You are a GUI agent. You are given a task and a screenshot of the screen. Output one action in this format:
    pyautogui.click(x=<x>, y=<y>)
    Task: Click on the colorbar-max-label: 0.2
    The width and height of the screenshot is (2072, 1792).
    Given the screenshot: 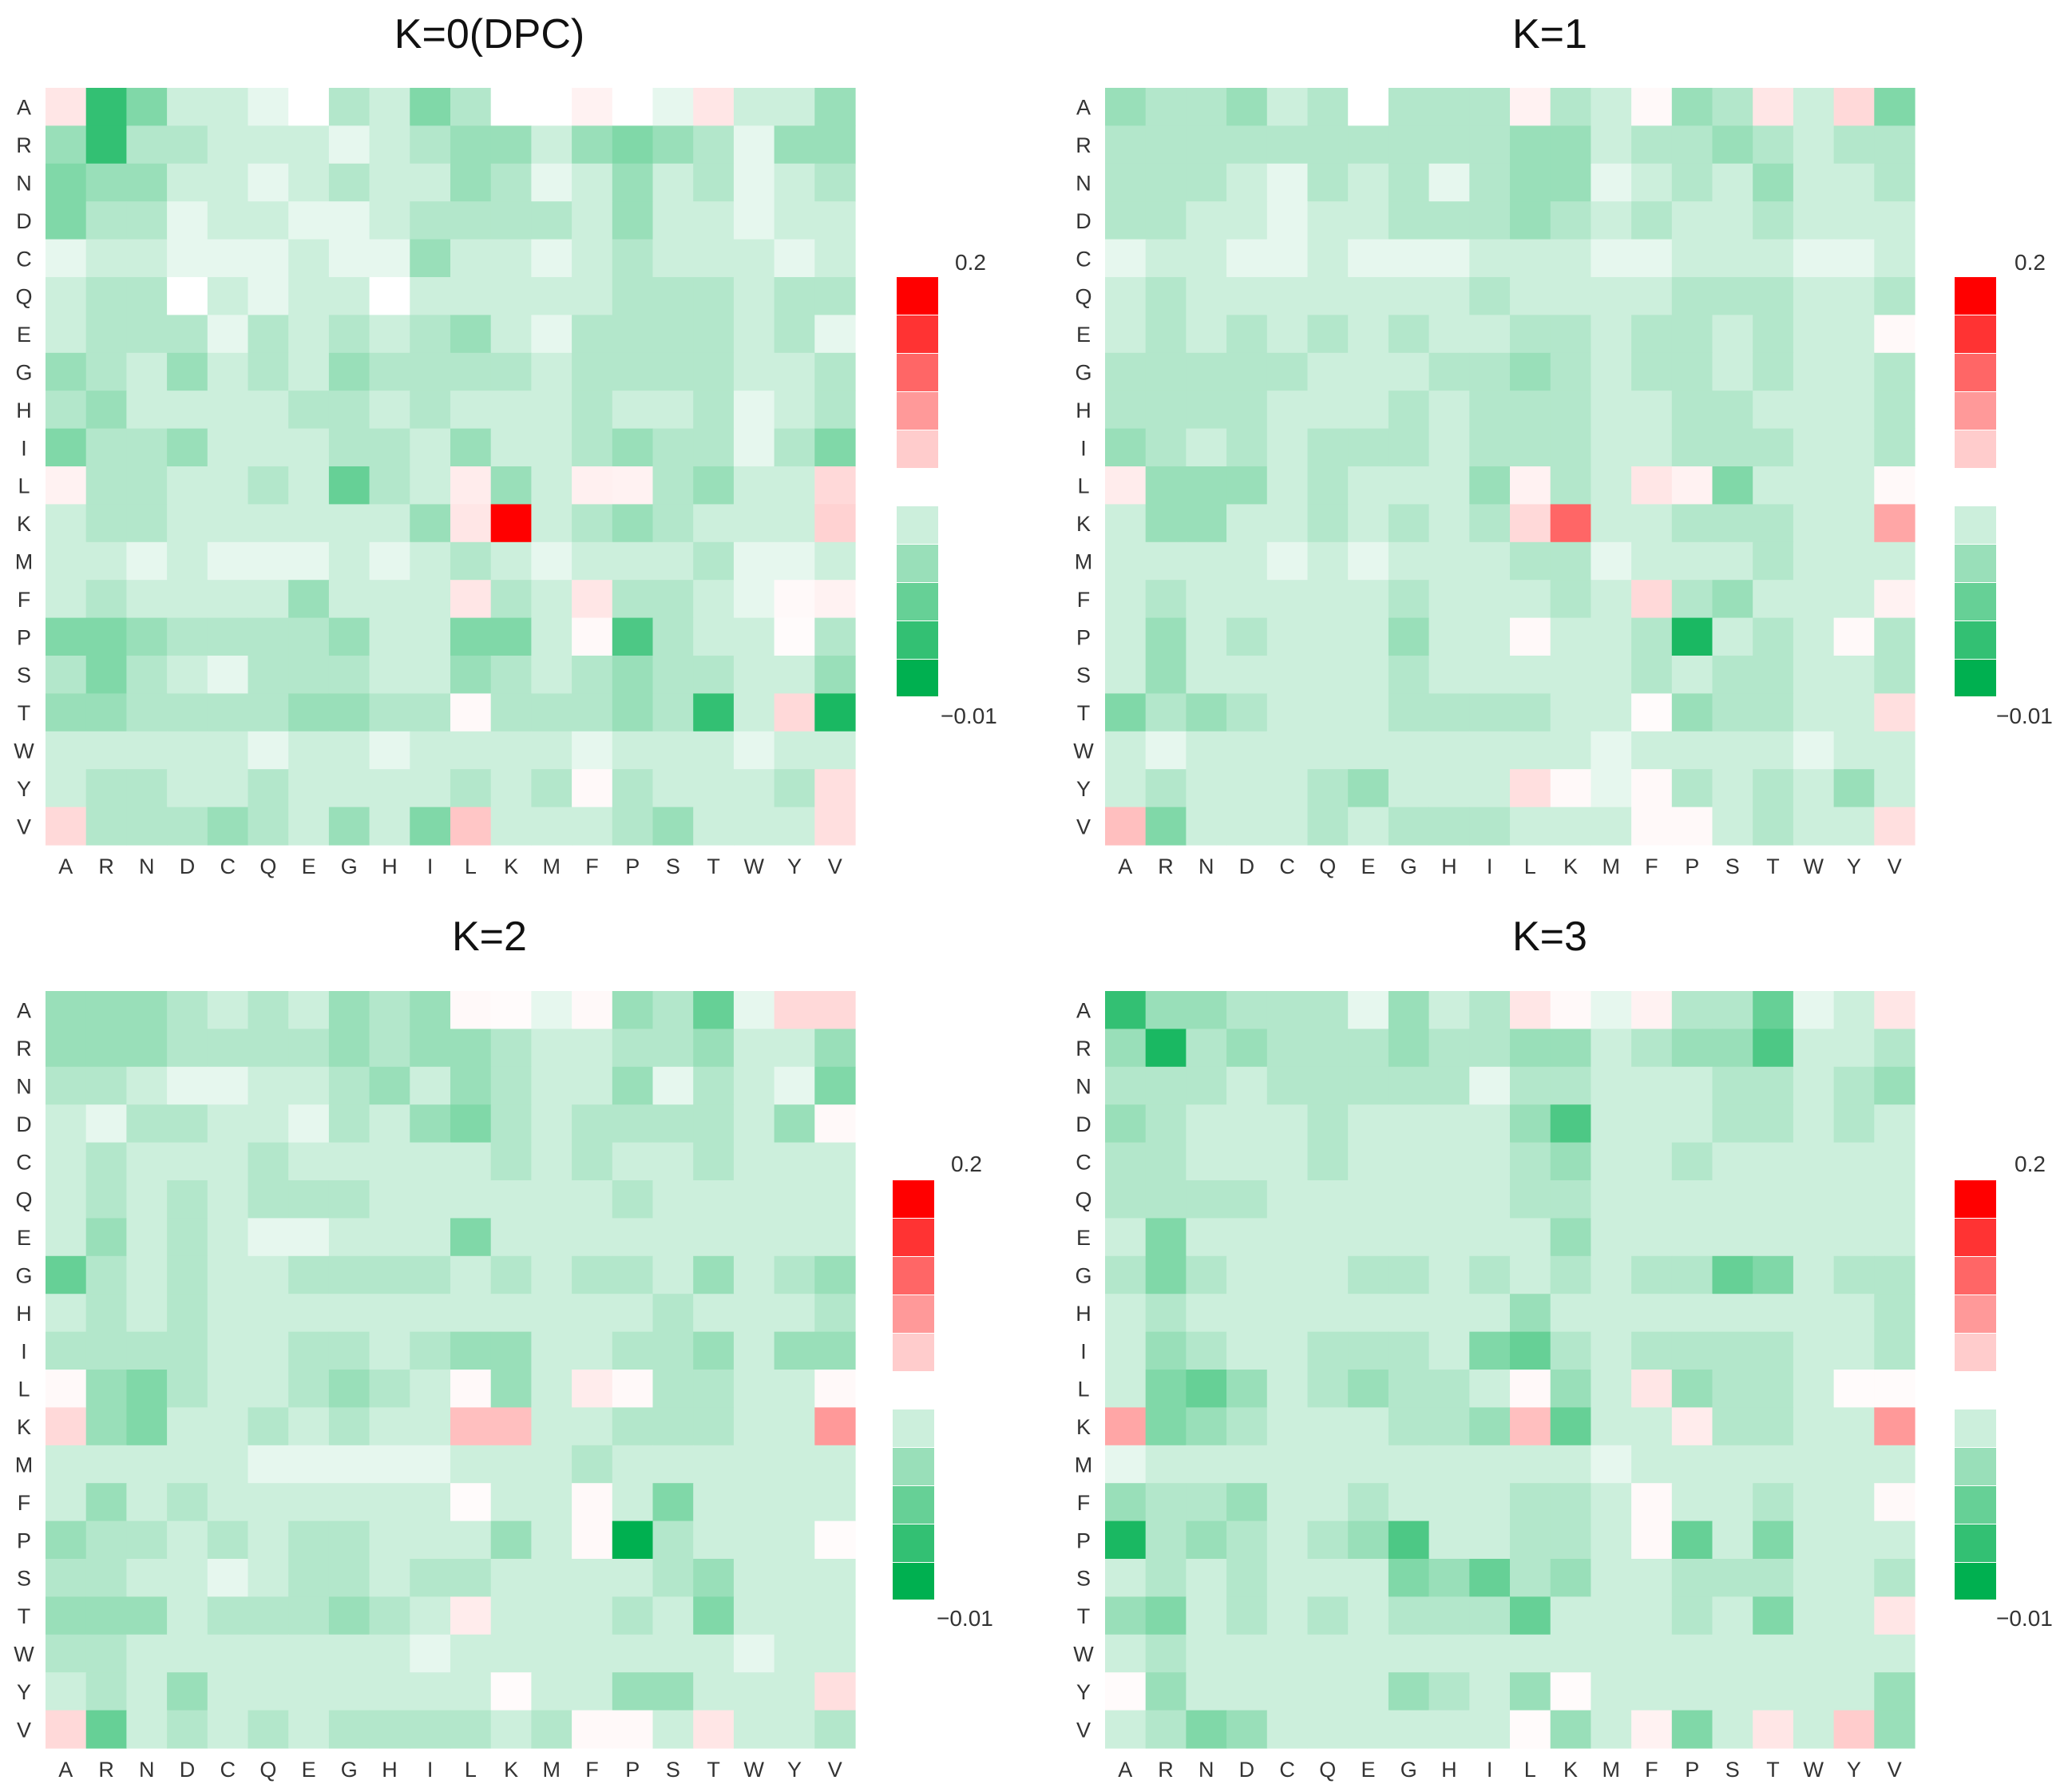 What is the action you would take?
    pyautogui.click(x=966, y=1164)
    